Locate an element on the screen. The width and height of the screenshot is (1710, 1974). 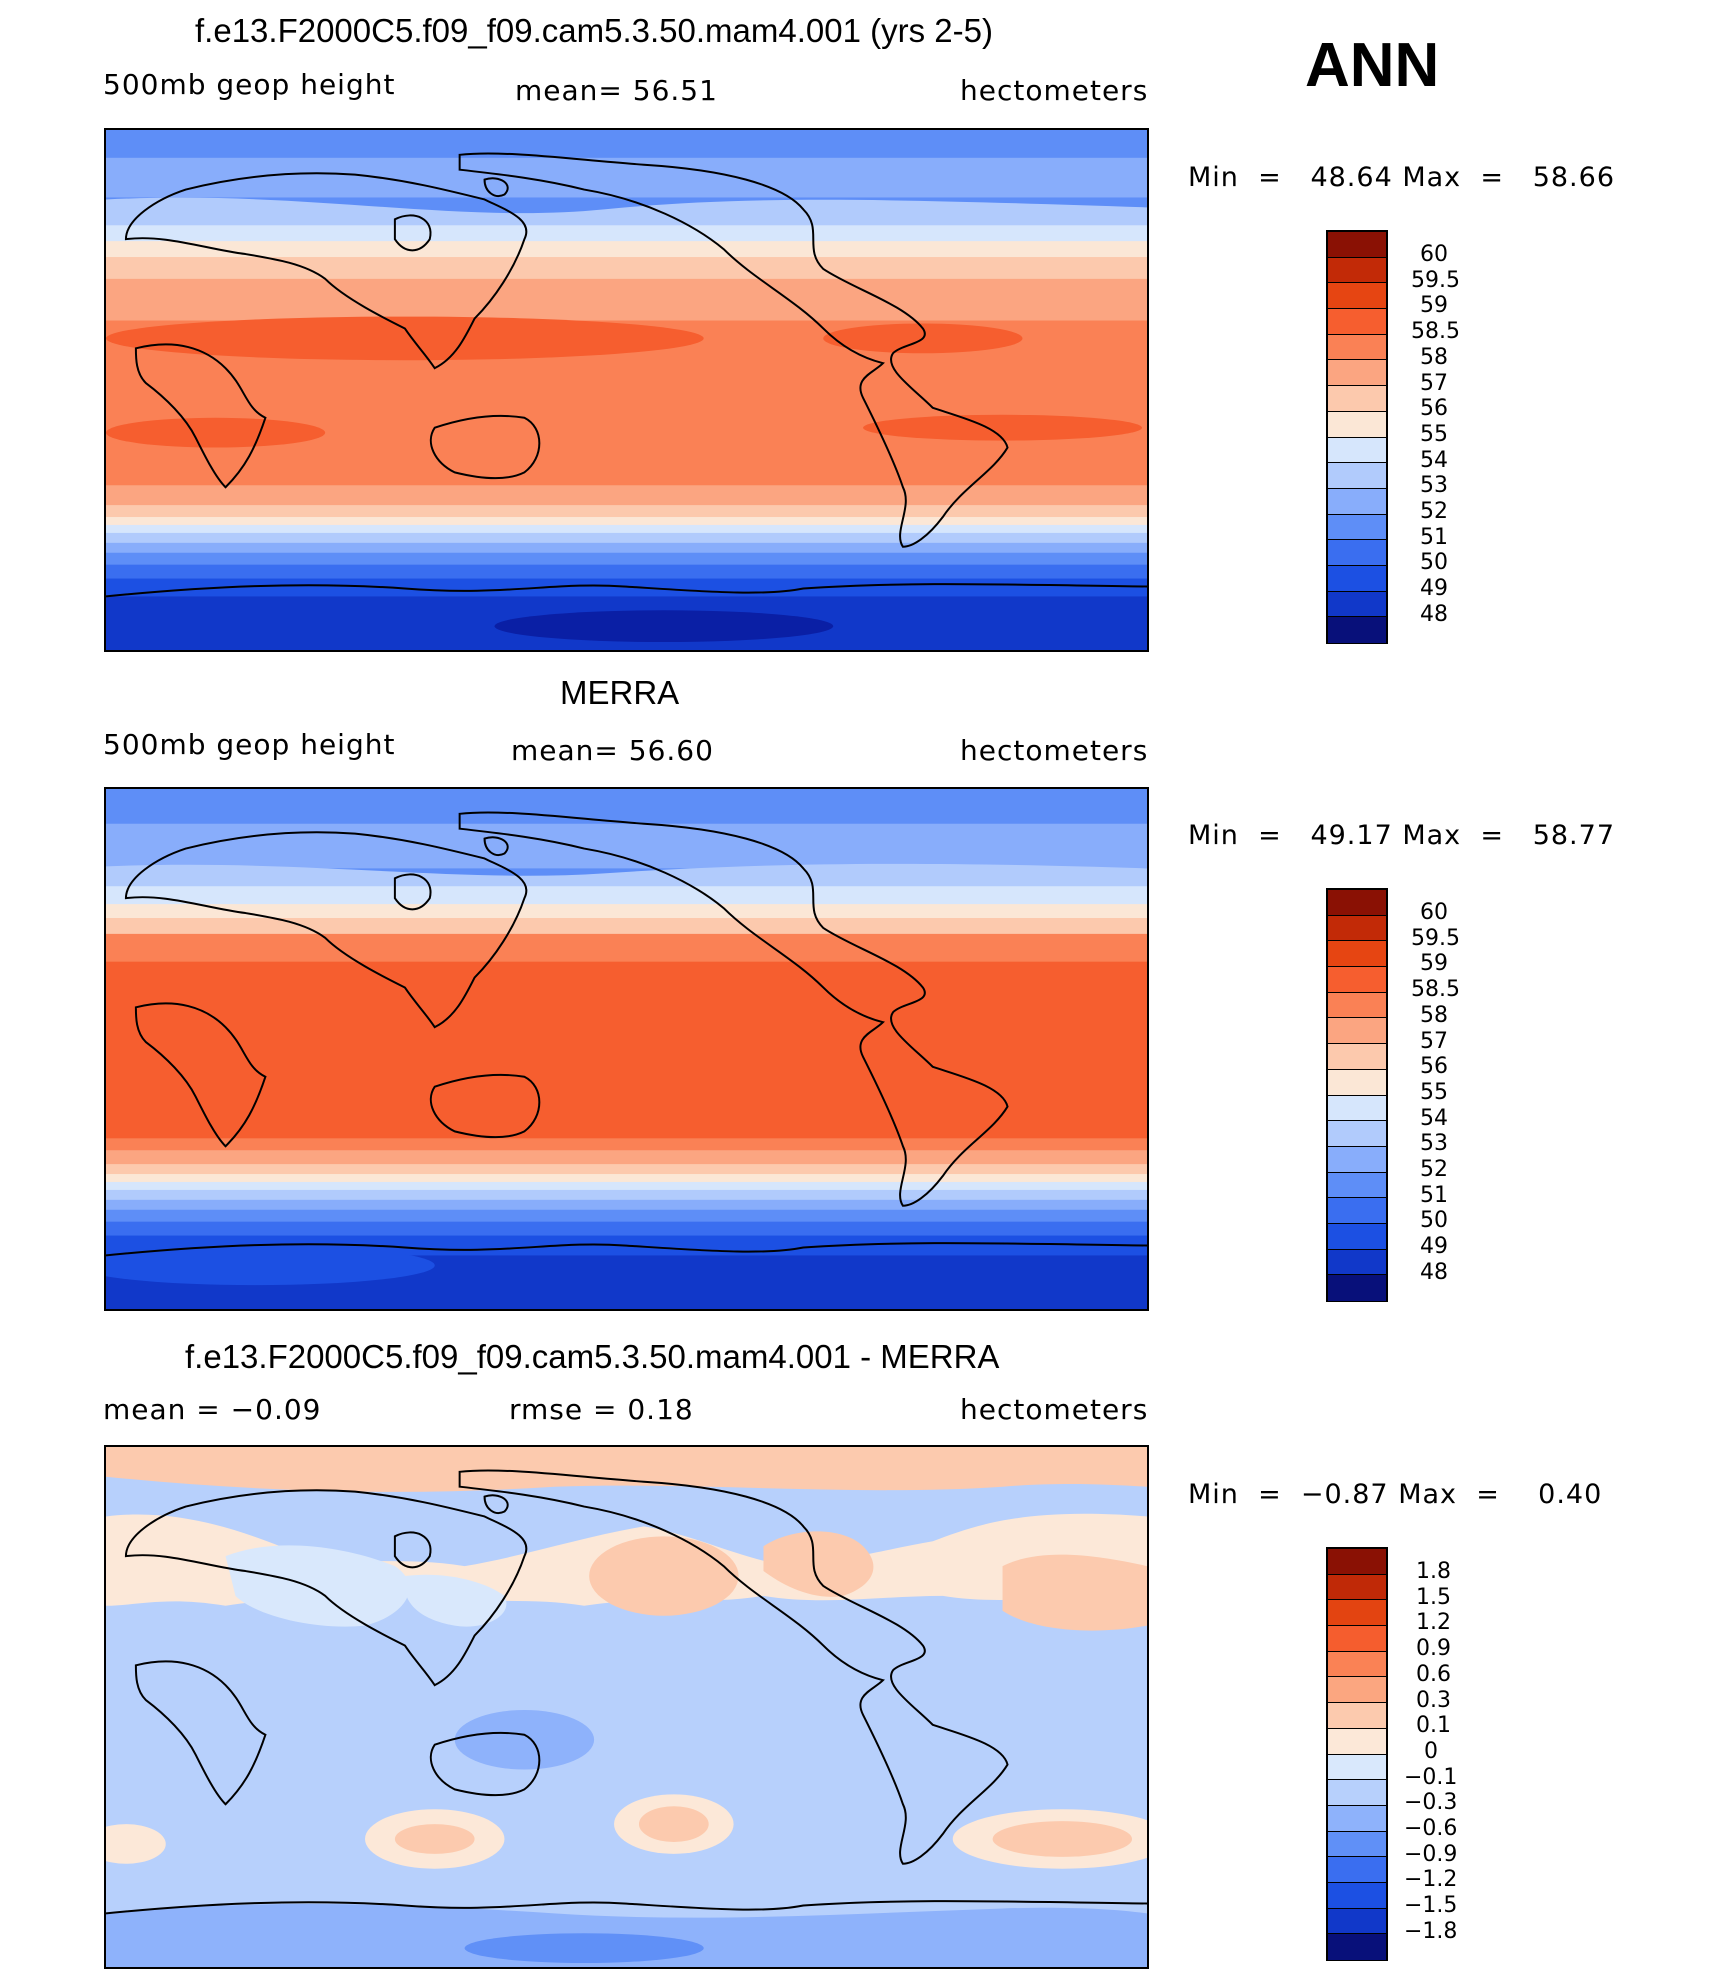
colorbar-tick: 1.8 is located at coordinates (1433, 1571).